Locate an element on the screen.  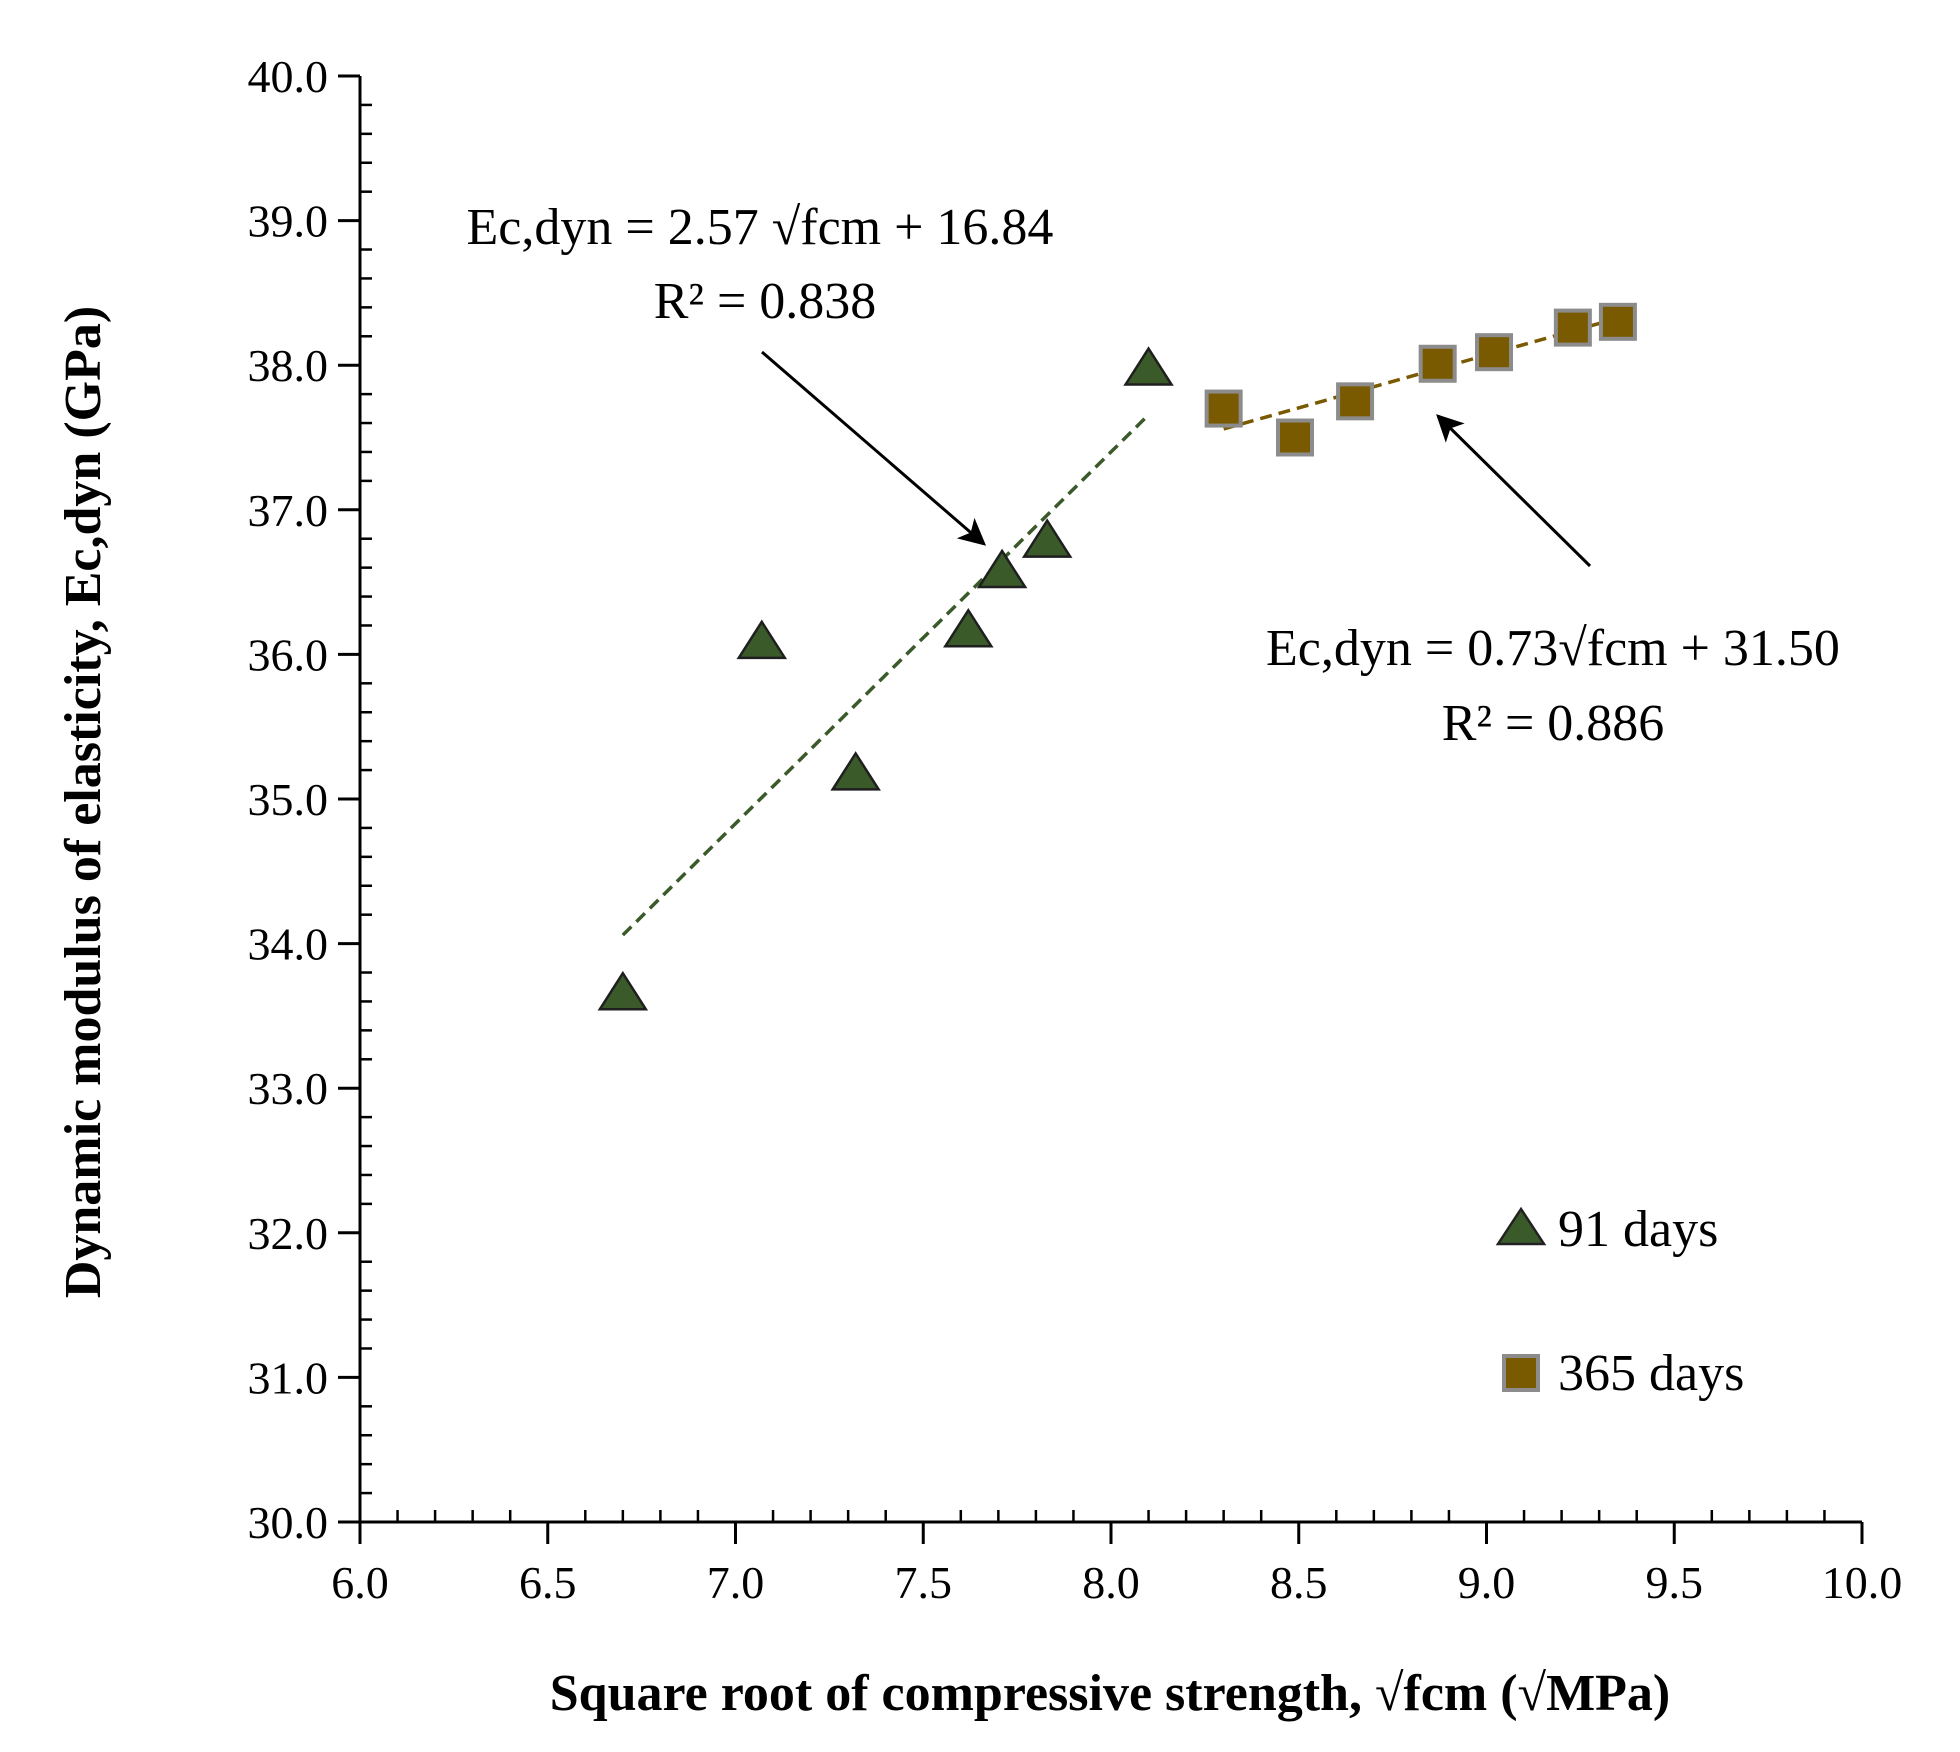
annotation-365-days: Ec,dyn = 0.73√fcm + 31.50 R² = 0.886 is located at coordinates (1553, 583).